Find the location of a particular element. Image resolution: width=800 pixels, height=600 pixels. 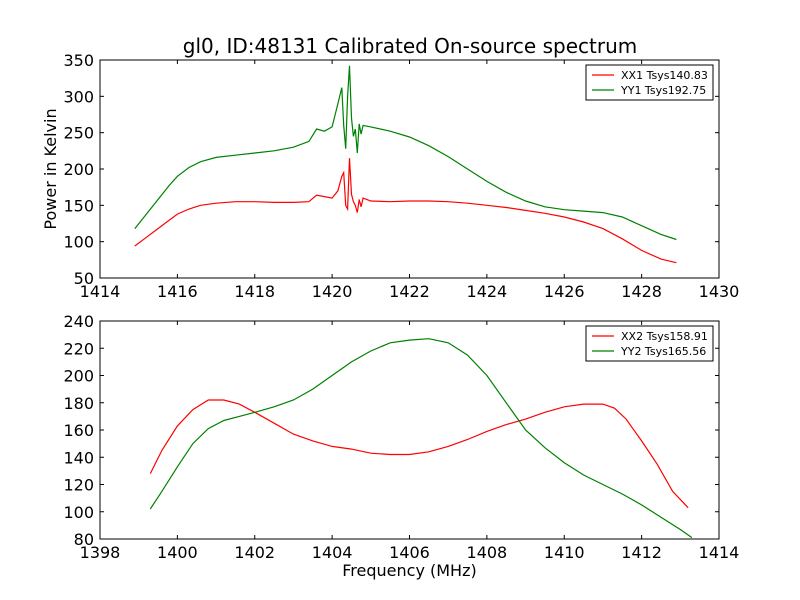

legend-label: YY2 Tsys165.56 is located at coordinates (663, 351).